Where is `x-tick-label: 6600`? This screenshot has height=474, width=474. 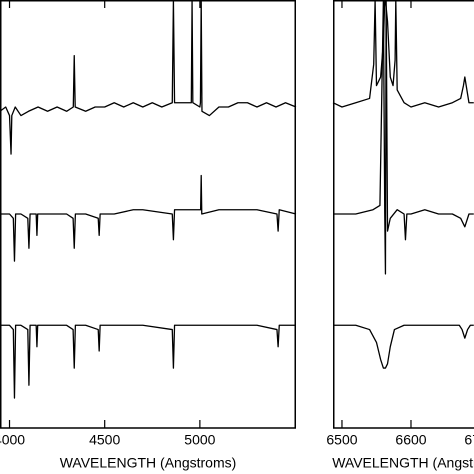
x-tick-label: 6600 is located at coordinates (410, 440).